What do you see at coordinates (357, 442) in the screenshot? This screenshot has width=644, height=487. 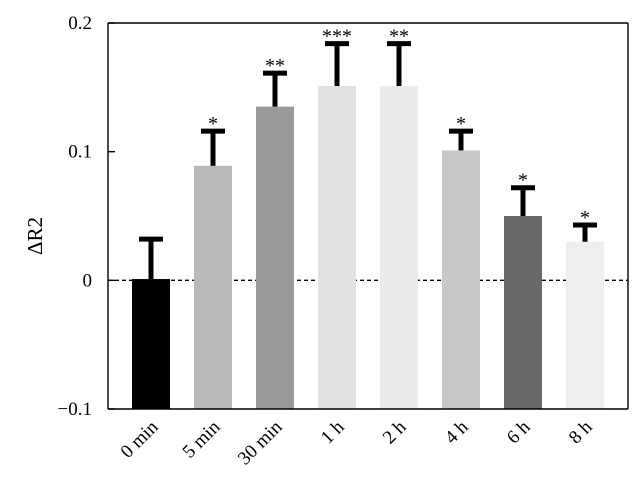 I see `x-labels-group: 0 min 5 min 30 min 1 h 2 h 4 h 6 h 8 h` at bounding box center [357, 442].